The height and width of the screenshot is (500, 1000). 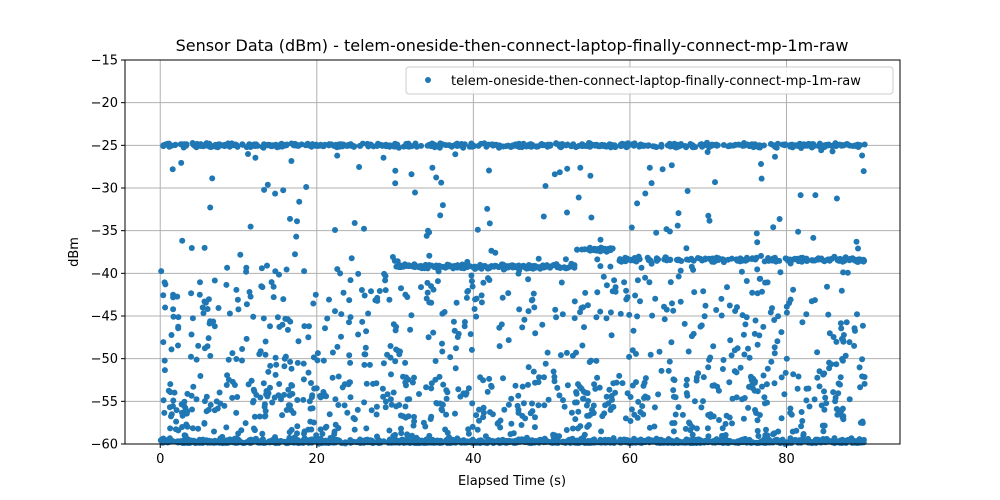 I want to click on x-tick-label: 80, so click(x=786, y=459).